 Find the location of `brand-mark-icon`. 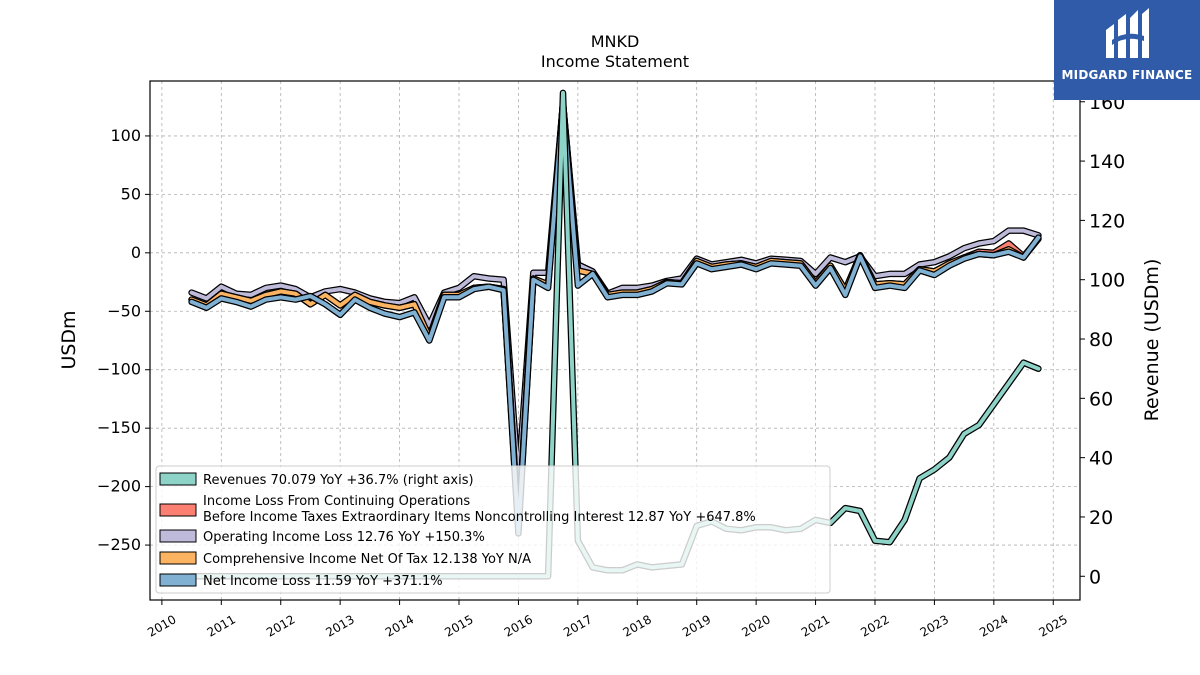

brand-mark-icon is located at coordinates (1127, 33).